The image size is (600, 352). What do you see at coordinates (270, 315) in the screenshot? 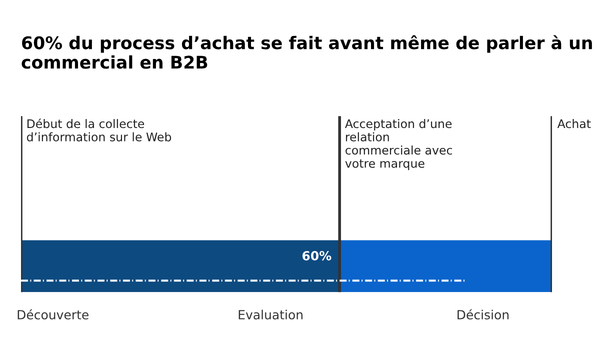
I see `text: Evaluation` at bounding box center [270, 315].